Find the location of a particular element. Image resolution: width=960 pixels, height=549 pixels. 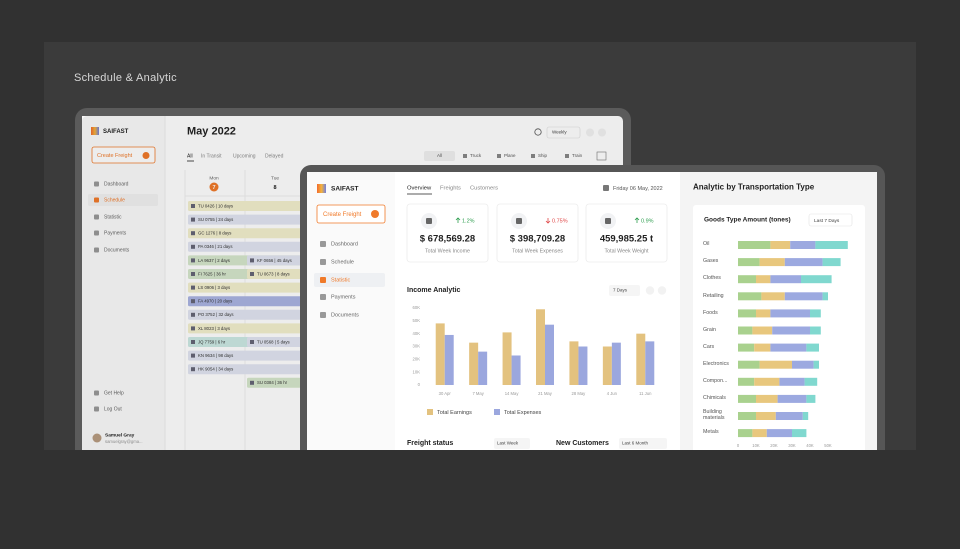

shipment-label: TU 0673 | 8 days is located at coordinates (273, 273).